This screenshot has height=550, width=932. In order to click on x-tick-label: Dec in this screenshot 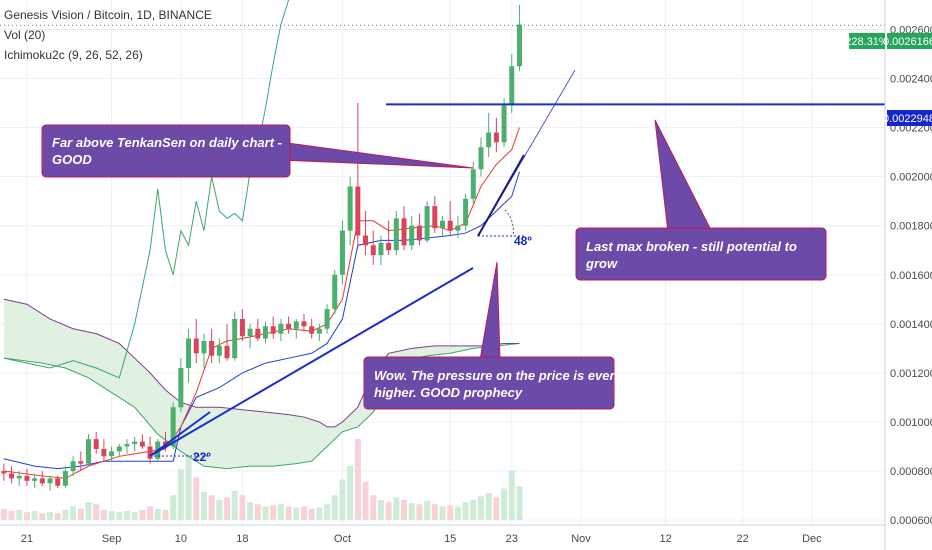, I will do `click(812, 539)`.